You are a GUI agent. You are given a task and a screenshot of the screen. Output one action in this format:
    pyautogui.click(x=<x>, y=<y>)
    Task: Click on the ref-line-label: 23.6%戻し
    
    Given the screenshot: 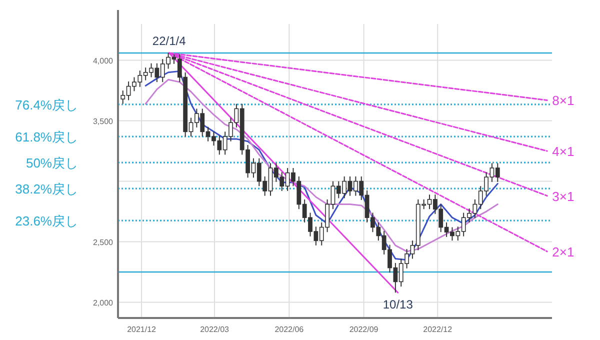 What is the action you would take?
    pyautogui.click(x=46, y=221)
    